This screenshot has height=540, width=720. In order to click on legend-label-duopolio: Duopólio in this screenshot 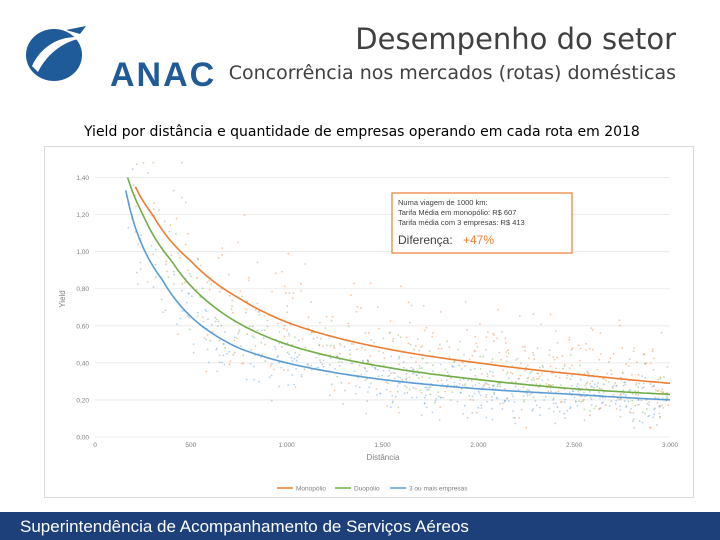, I will do `click(367, 489)`.